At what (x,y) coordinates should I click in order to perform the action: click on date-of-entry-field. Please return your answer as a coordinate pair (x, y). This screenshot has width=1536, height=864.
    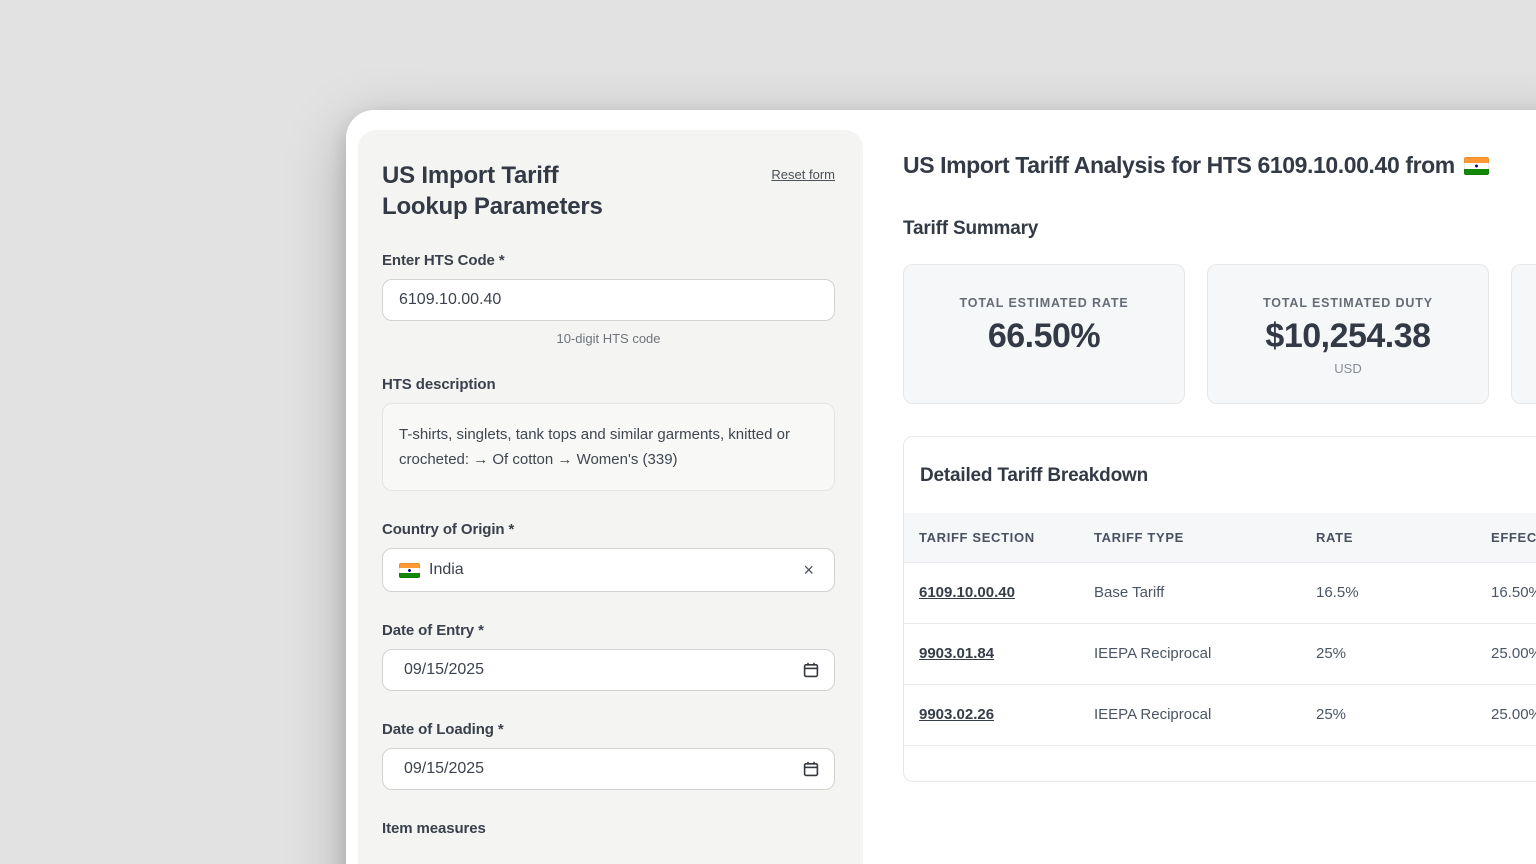
    Looking at the image, I should click on (608, 670).